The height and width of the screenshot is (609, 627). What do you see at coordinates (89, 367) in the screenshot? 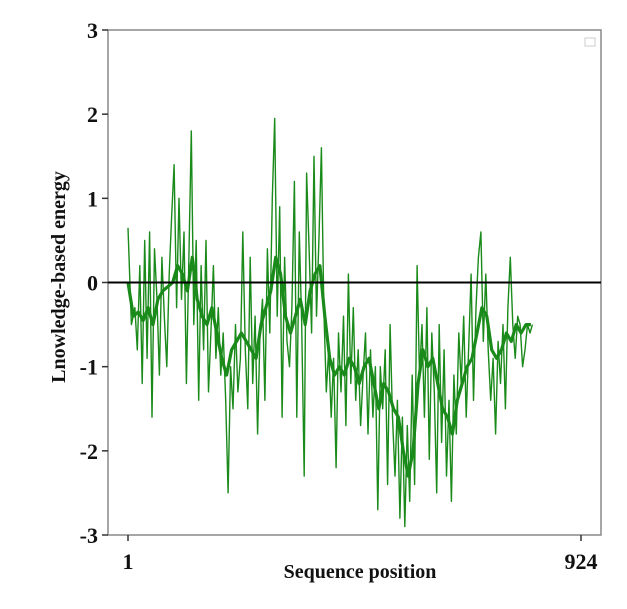
I see `y-tick-label: -1` at bounding box center [89, 367].